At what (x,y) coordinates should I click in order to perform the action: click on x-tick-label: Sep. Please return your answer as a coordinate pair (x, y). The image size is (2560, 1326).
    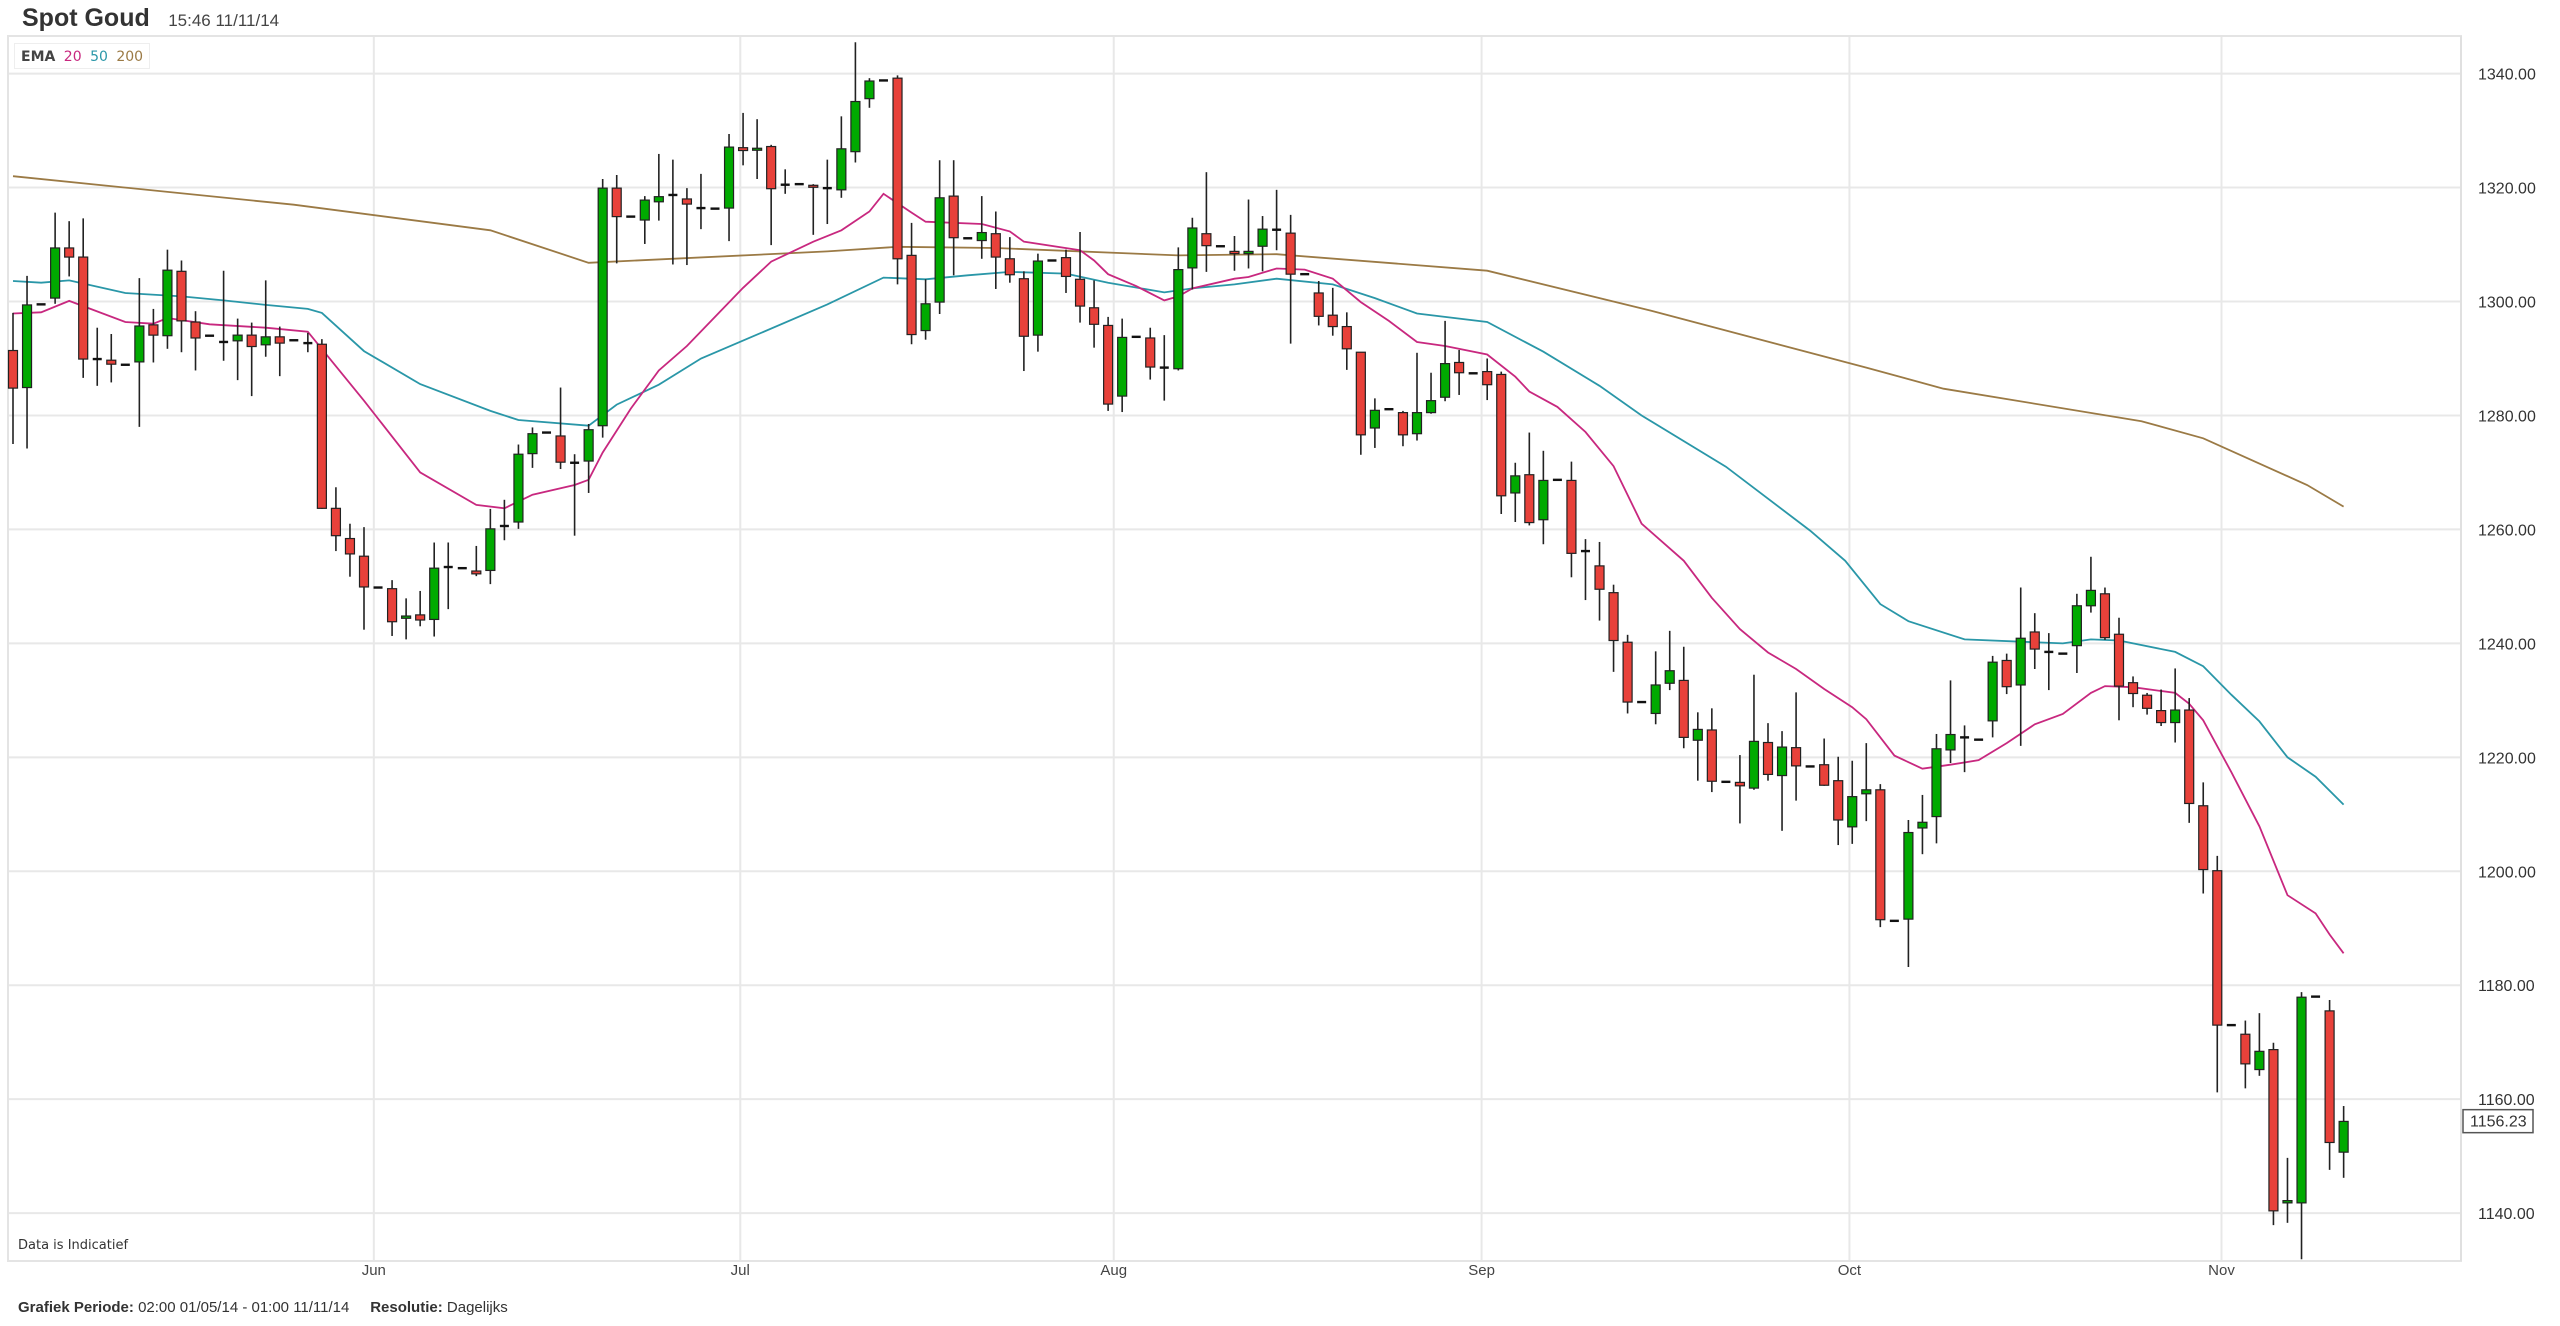
    Looking at the image, I should click on (1481, 1270).